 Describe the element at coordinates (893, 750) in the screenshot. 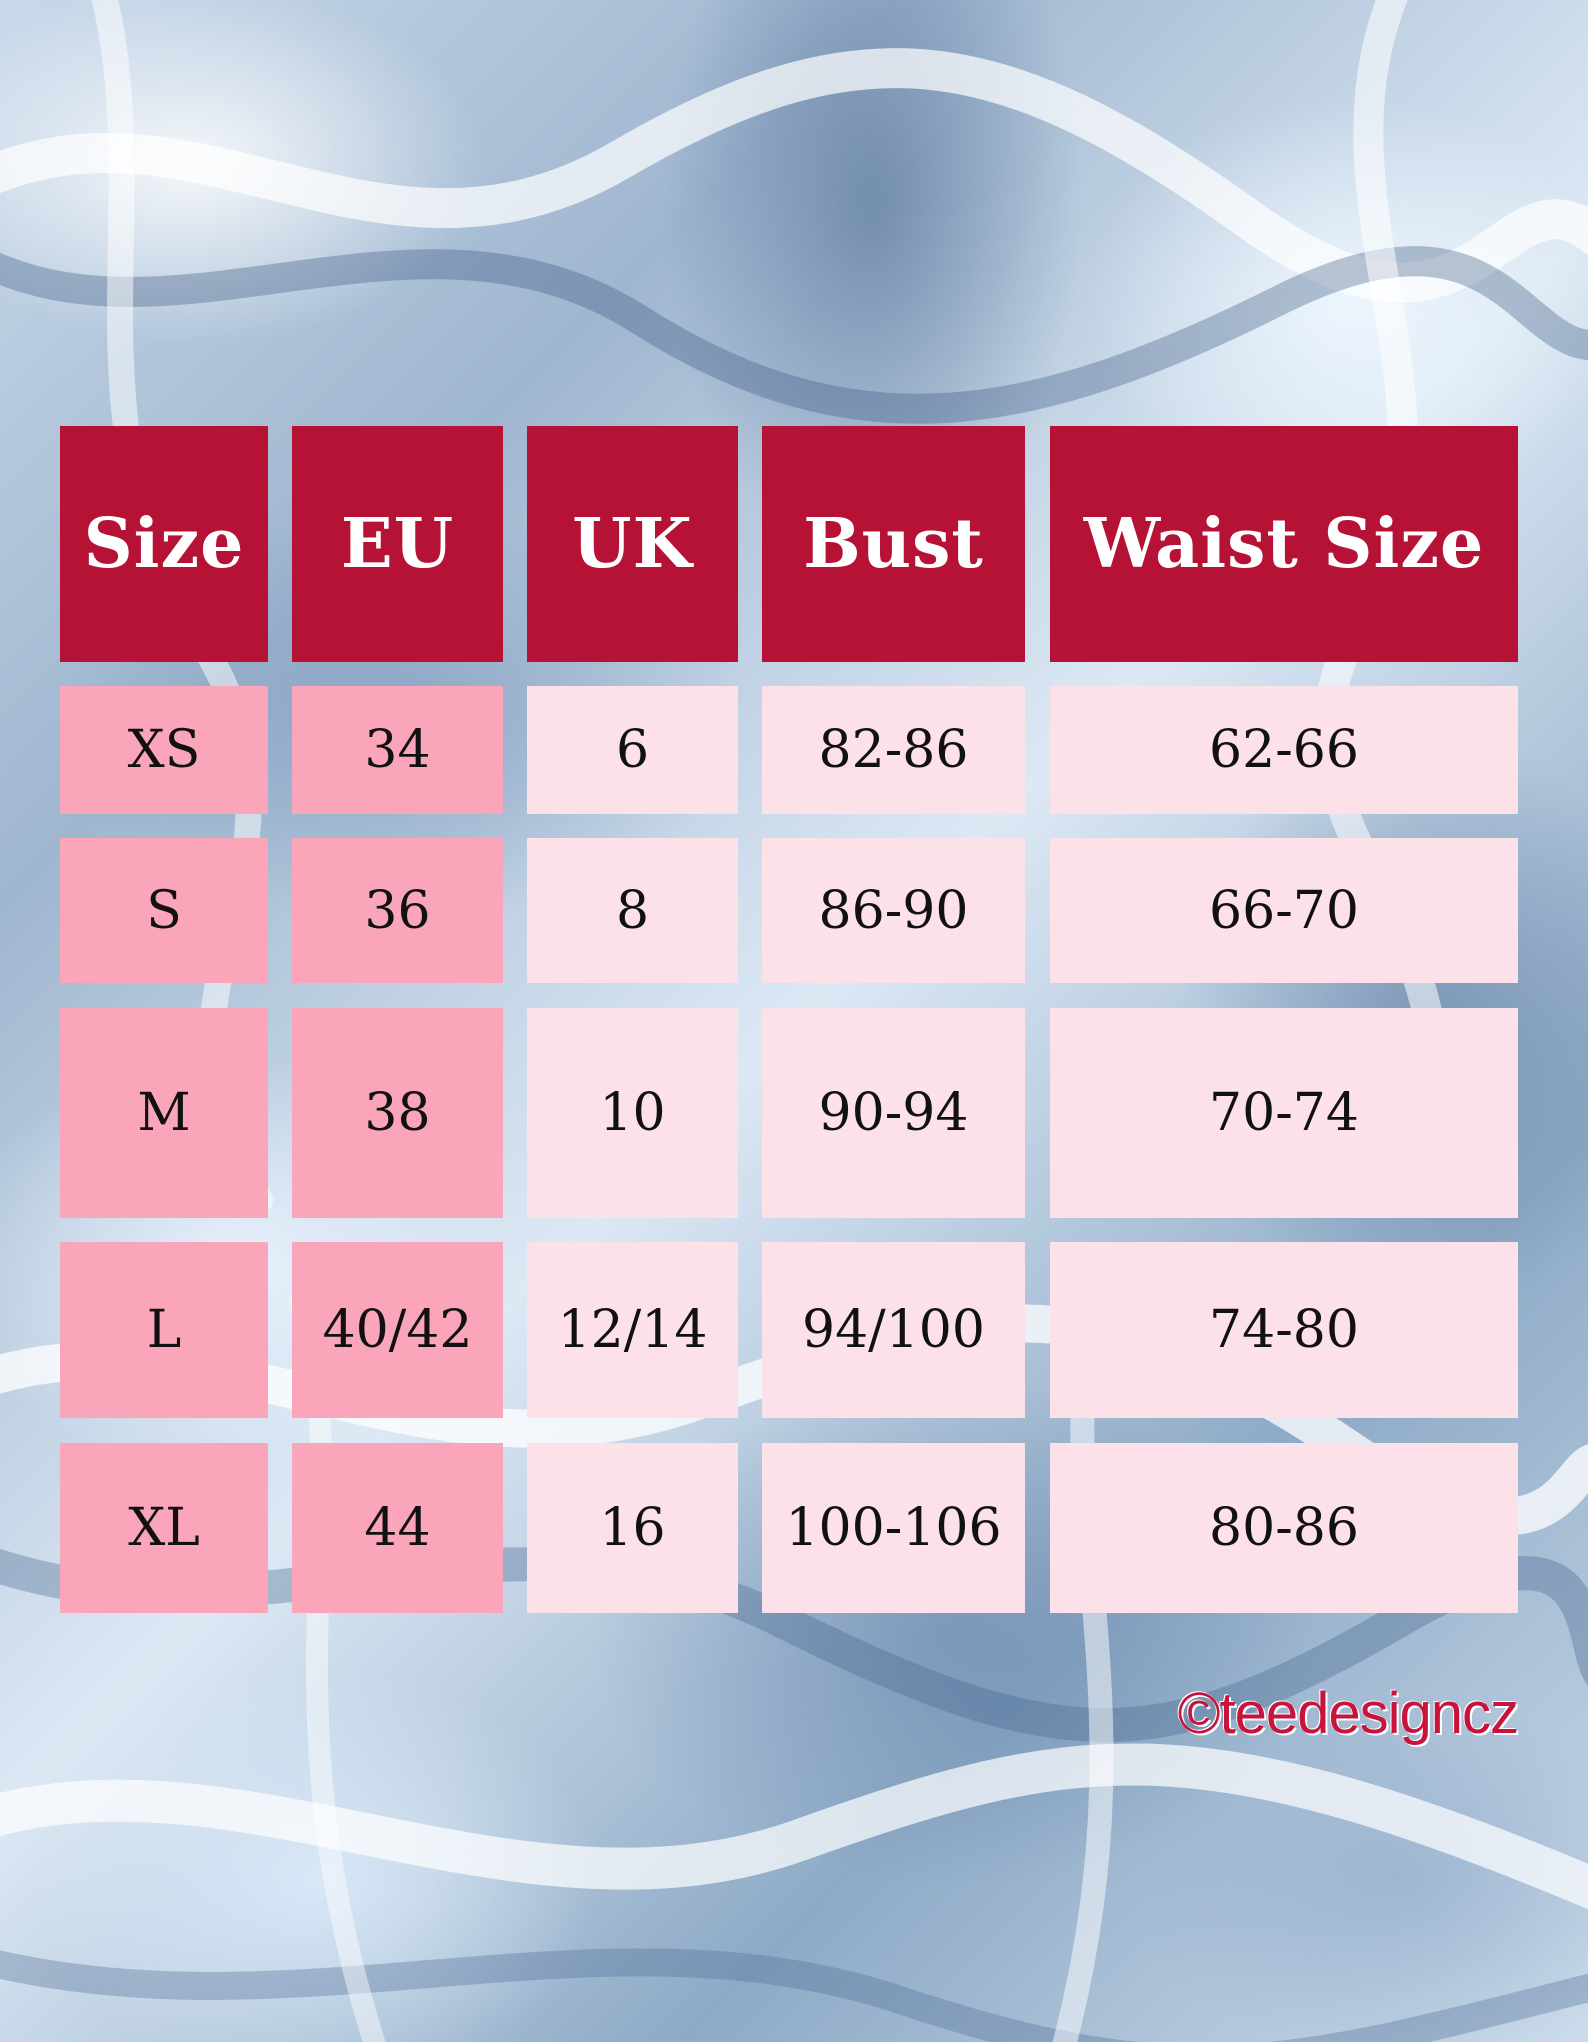

I see `cell-bust: 82-86` at that location.